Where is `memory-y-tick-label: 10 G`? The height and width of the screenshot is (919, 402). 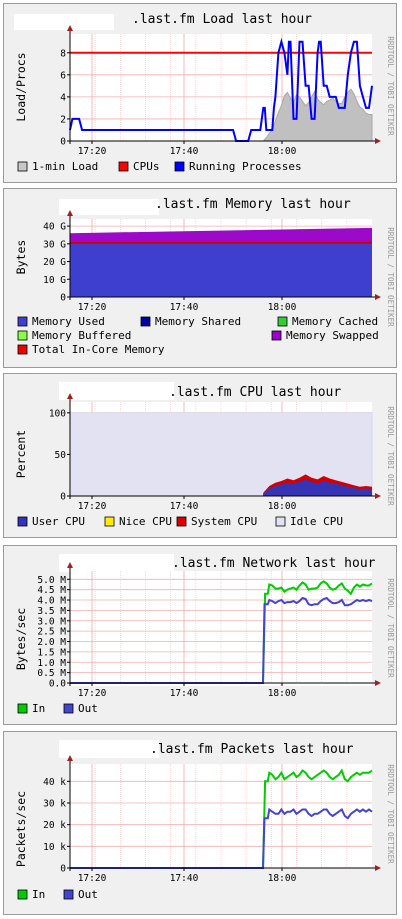 memory-y-tick-label: 10 G is located at coordinates (54, 280).